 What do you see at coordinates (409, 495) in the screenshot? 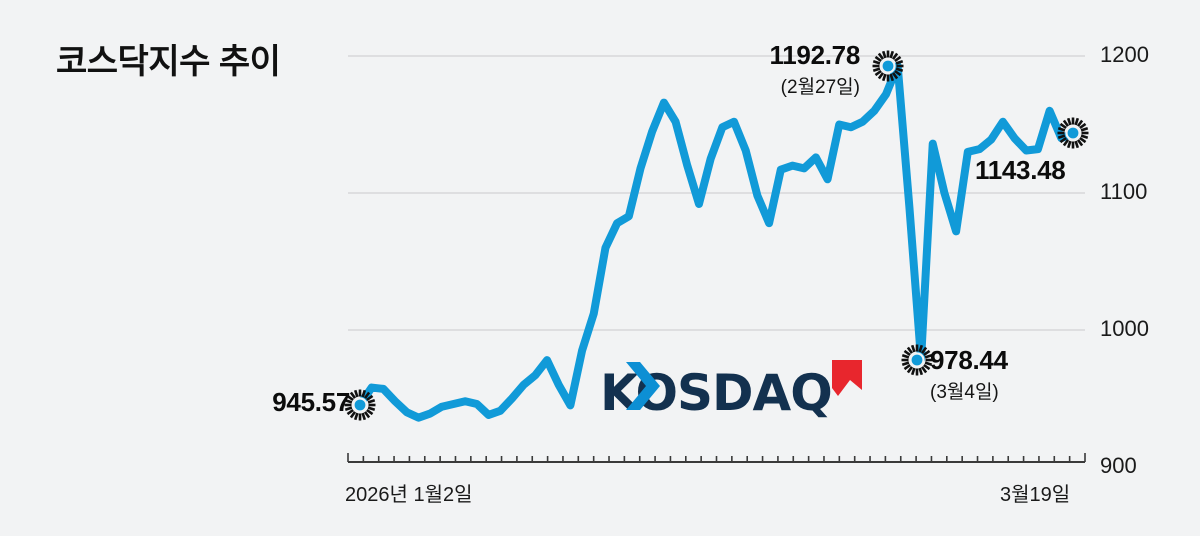
I see `x-axis-start-label: 2026년 1월2일` at bounding box center [409, 495].